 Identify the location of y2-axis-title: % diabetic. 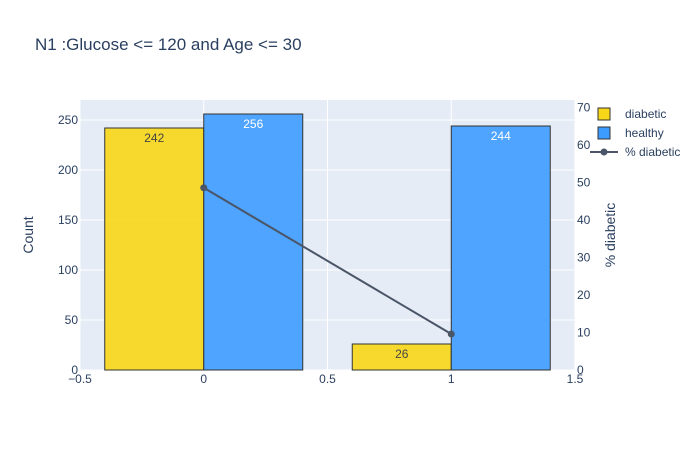
(610, 235).